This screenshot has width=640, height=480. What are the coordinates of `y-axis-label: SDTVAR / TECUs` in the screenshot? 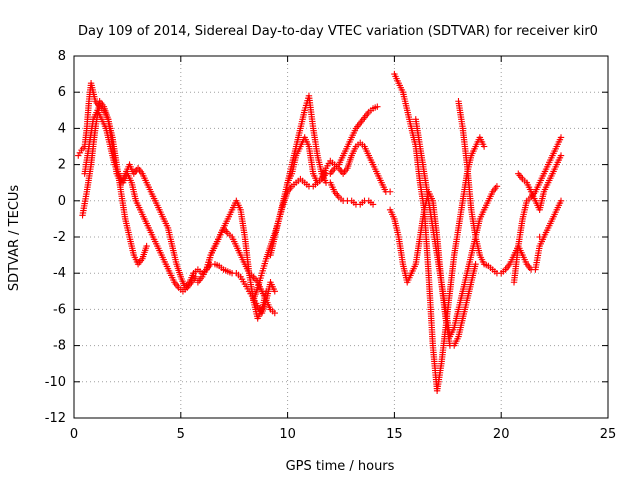 It's located at (14, 238).